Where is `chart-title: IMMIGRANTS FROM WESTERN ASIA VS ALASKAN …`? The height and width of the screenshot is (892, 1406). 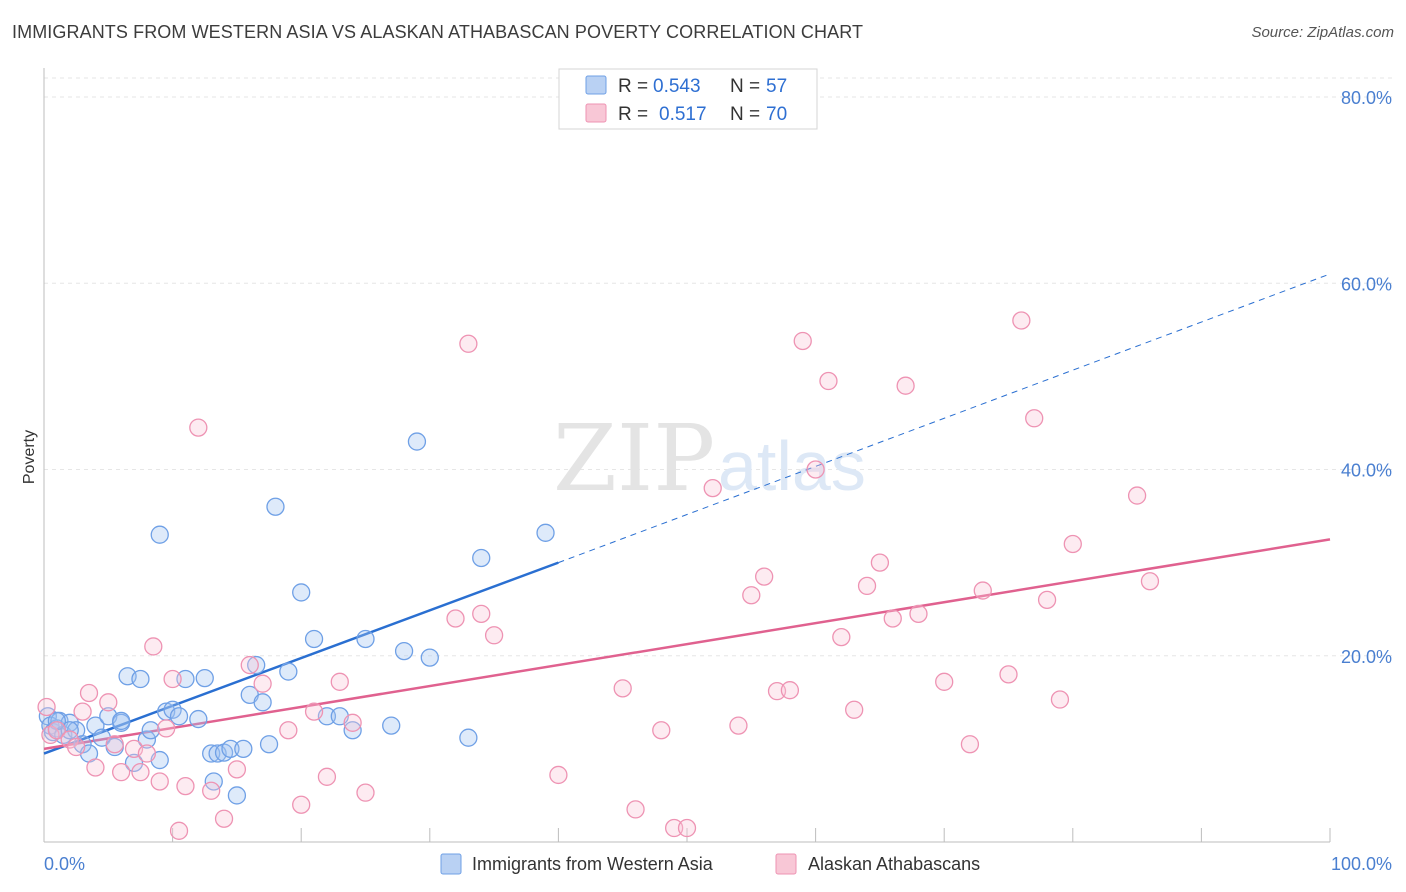 chart-title: IMMIGRANTS FROM WESTERN ASIA VS ALASKAN … is located at coordinates (438, 32).